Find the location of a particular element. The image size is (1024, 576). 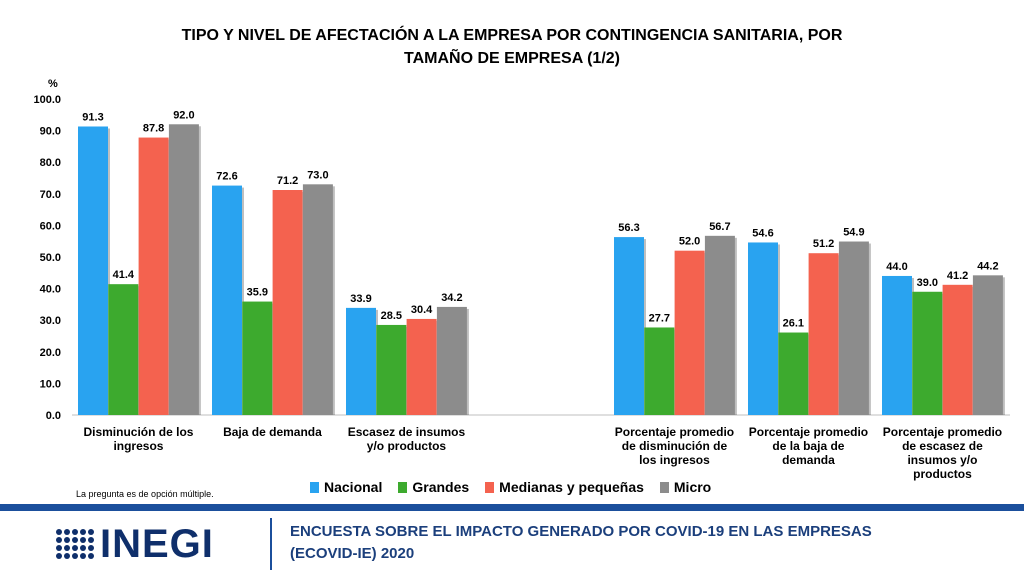

legend-item: Medianas y pequeñas is located at coordinates (564, 487).